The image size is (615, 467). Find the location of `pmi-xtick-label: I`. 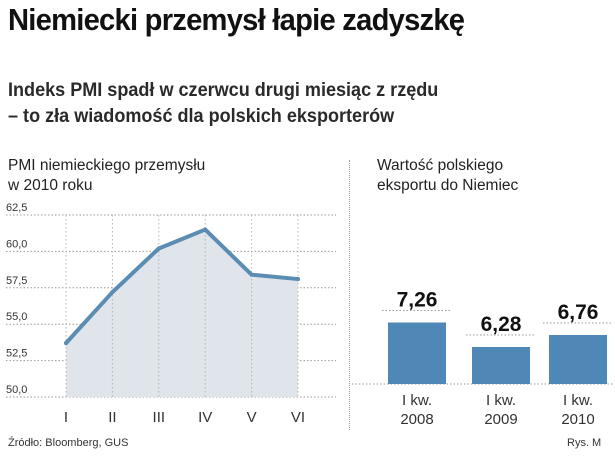

pmi-xtick-label: I is located at coordinates (66, 417).